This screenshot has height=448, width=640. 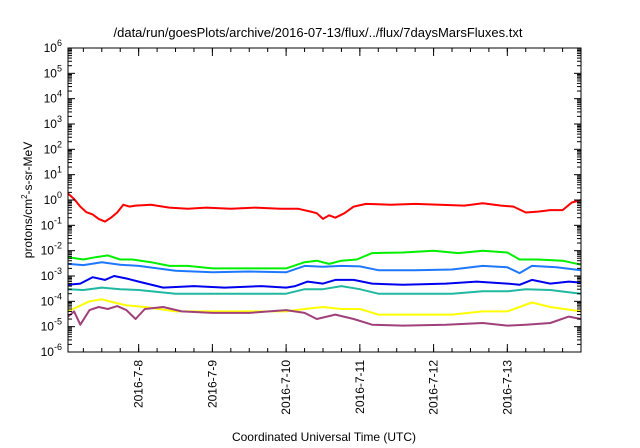 I want to click on y-tick-exponent: -2, so click(x=58, y=246).